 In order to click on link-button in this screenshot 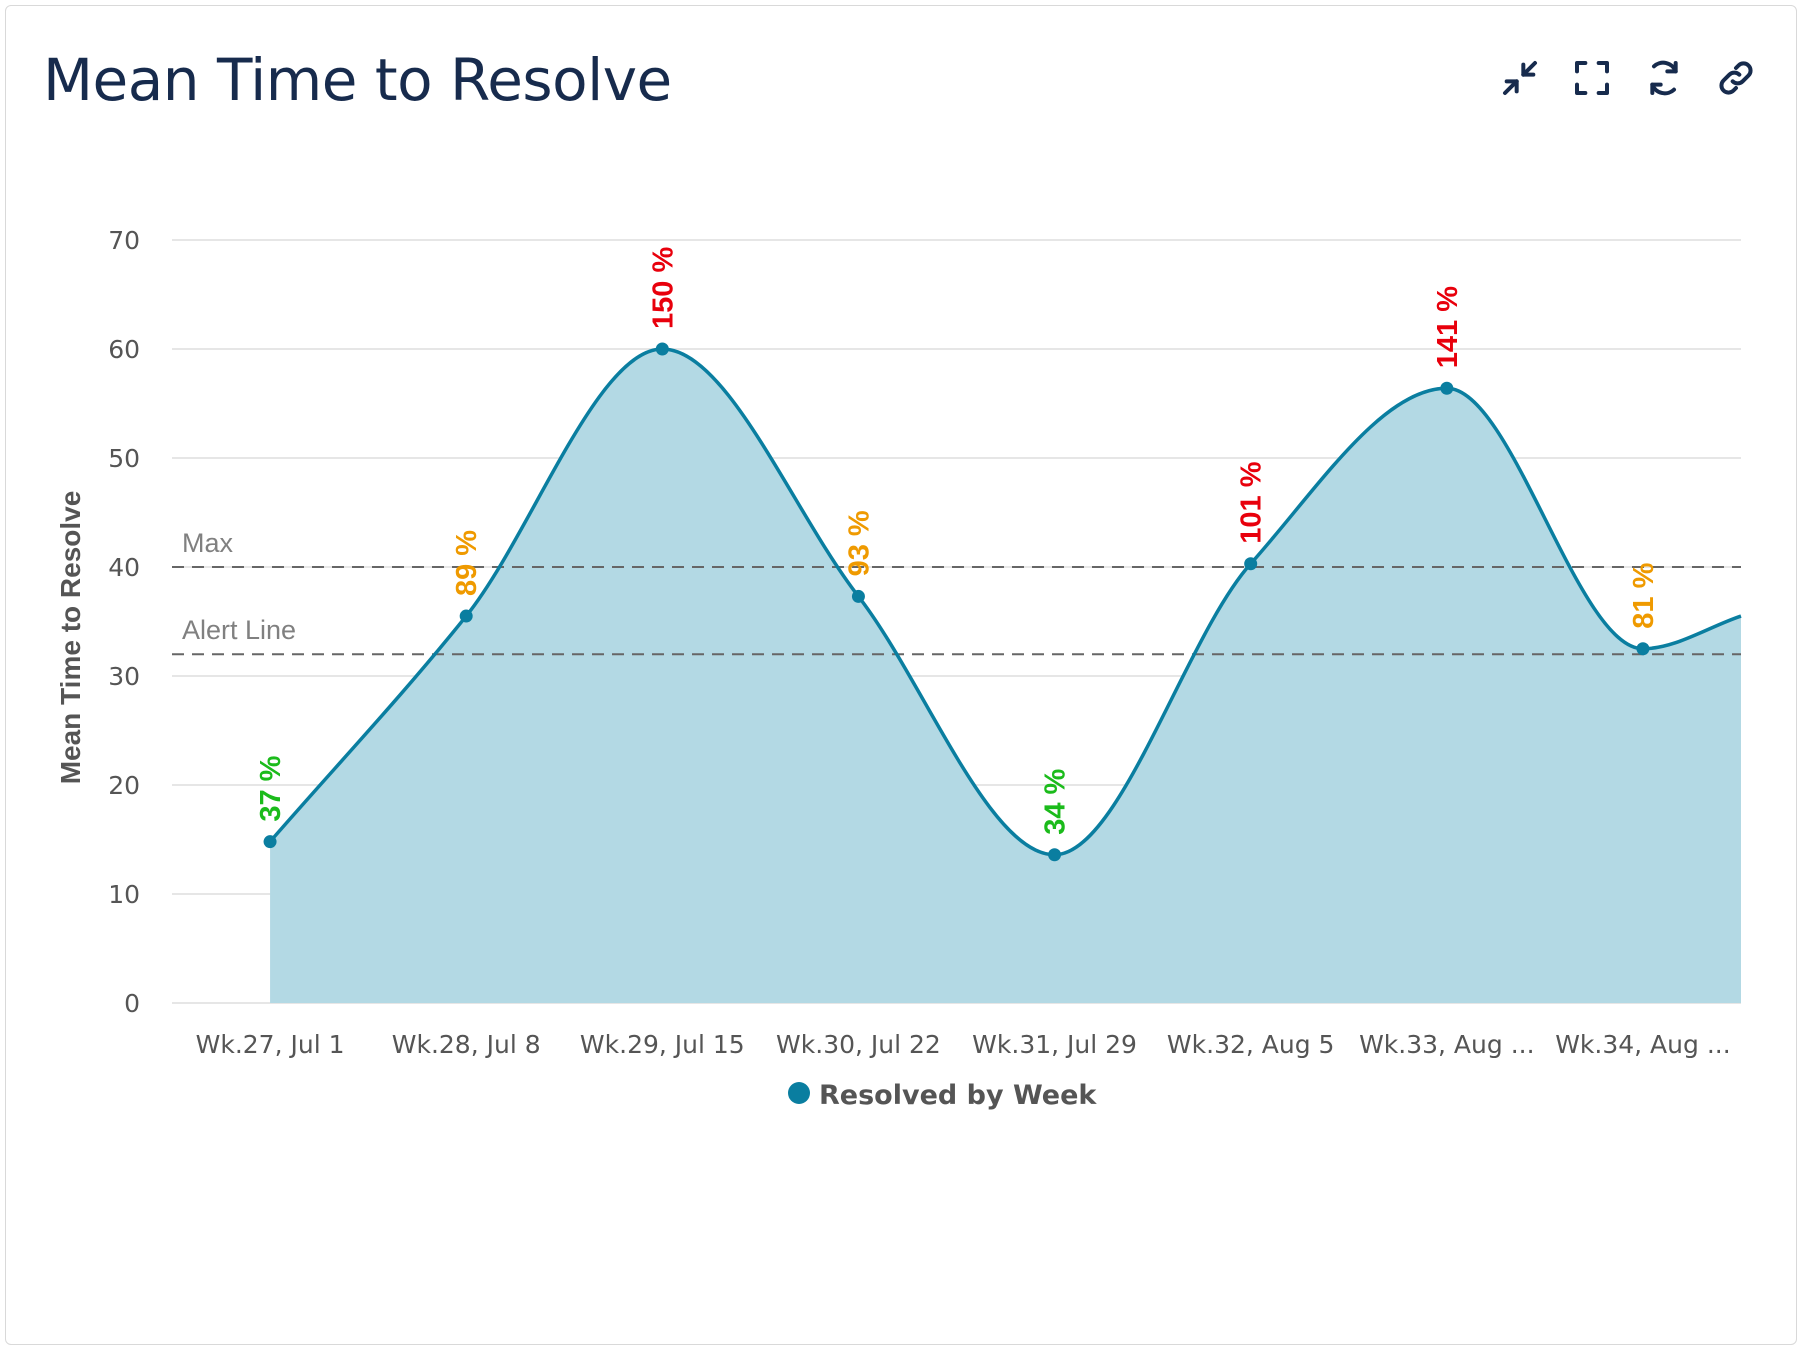, I will do `click(1736, 78)`.